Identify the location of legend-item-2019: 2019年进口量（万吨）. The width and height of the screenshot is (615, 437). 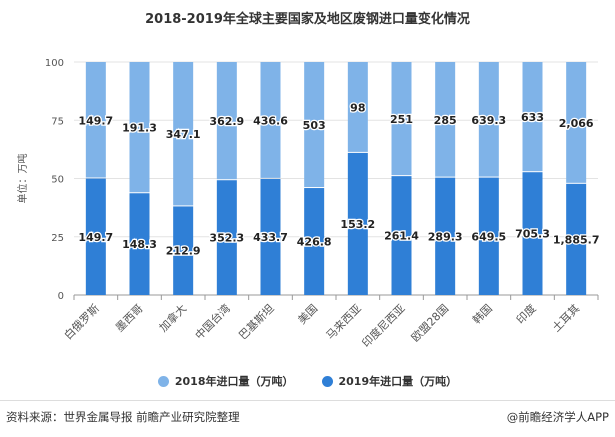
(389, 381).